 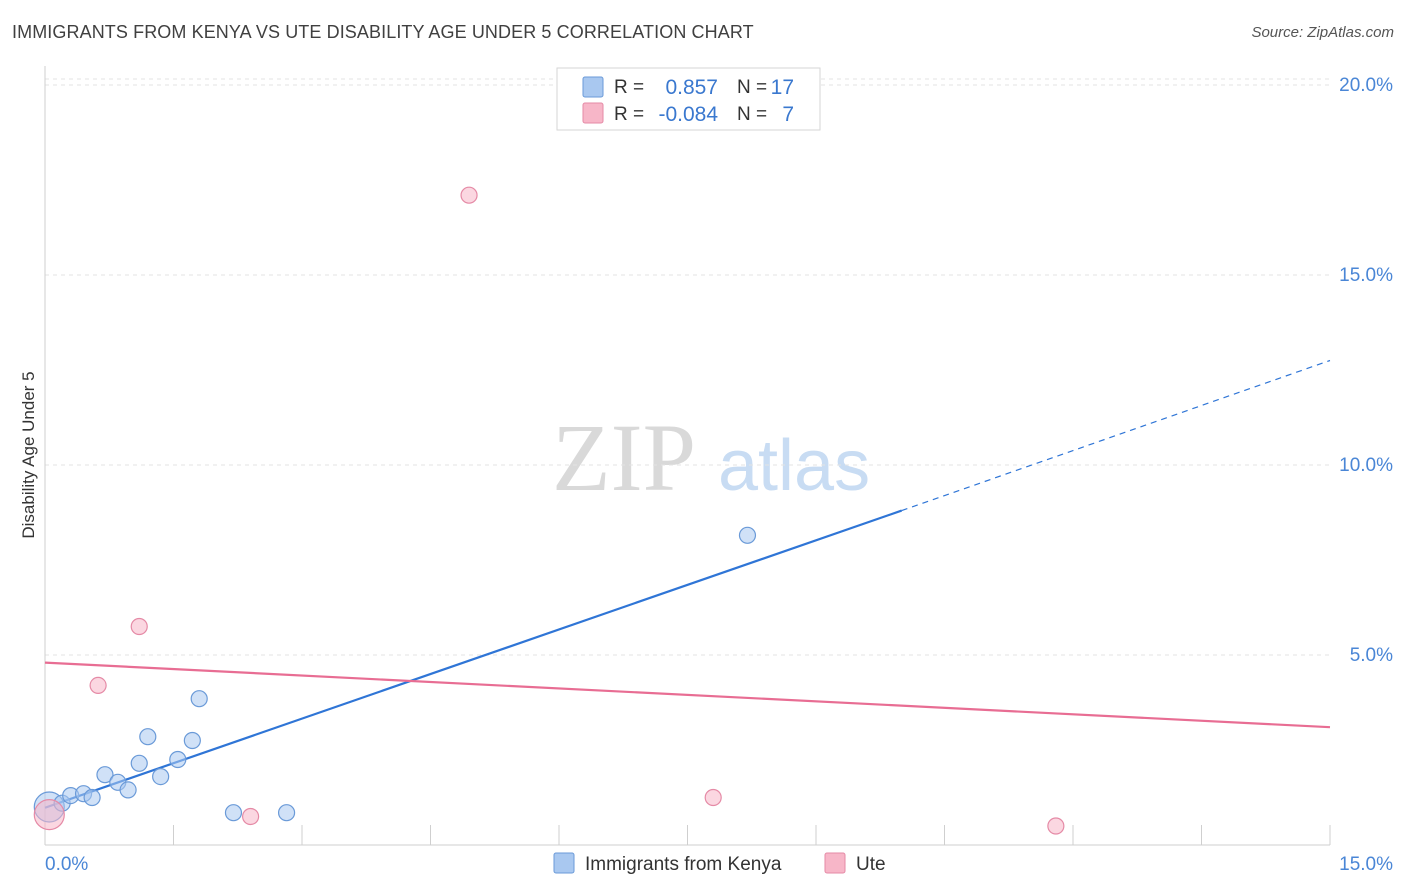 What do you see at coordinates (782, 87) in the screenshot?
I see `legend-n-value-kenya: 17` at bounding box center [782, 87].